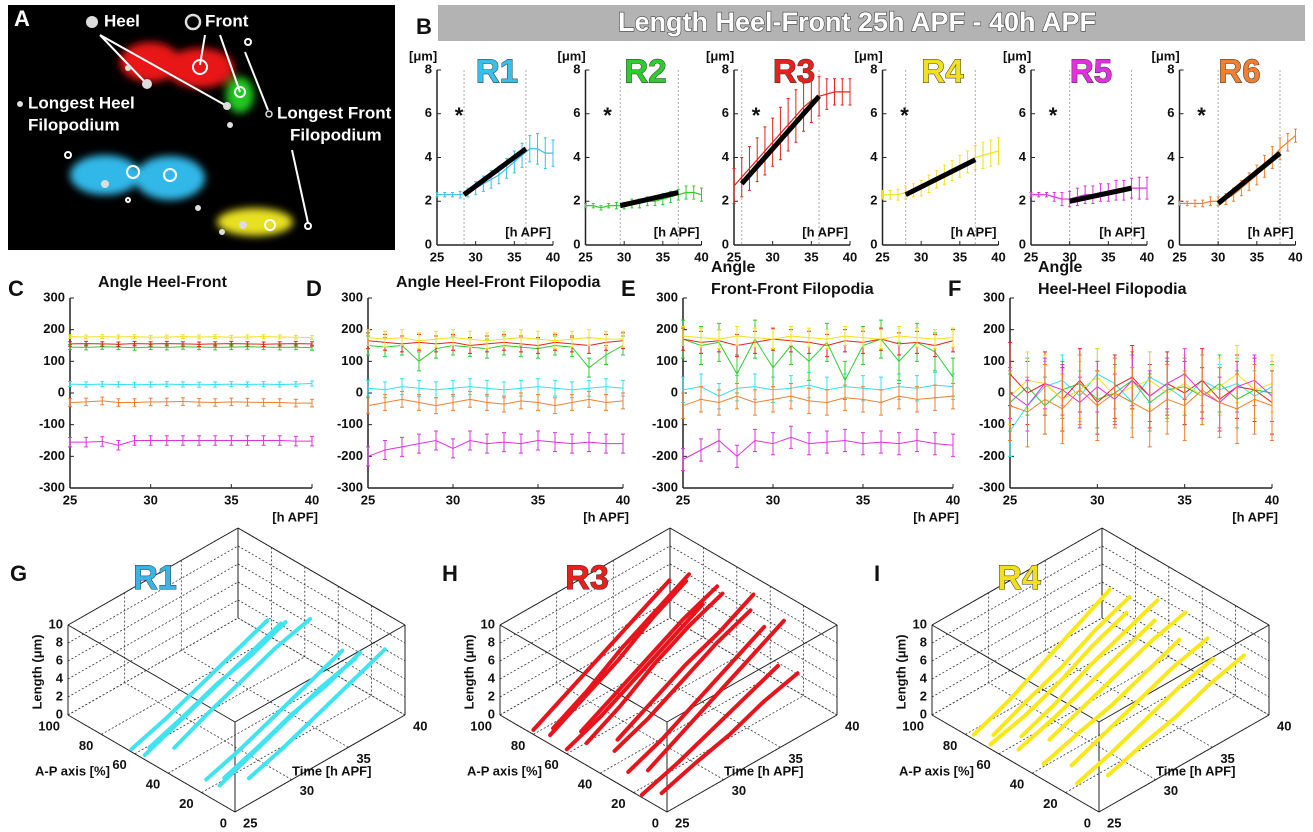 The height and width of the screenshot is (832, 1313). Describe the element at coordinates (498, 282) in the screenshot. I see `chart-title: Angle Heel-Front Filopodia` at that location.